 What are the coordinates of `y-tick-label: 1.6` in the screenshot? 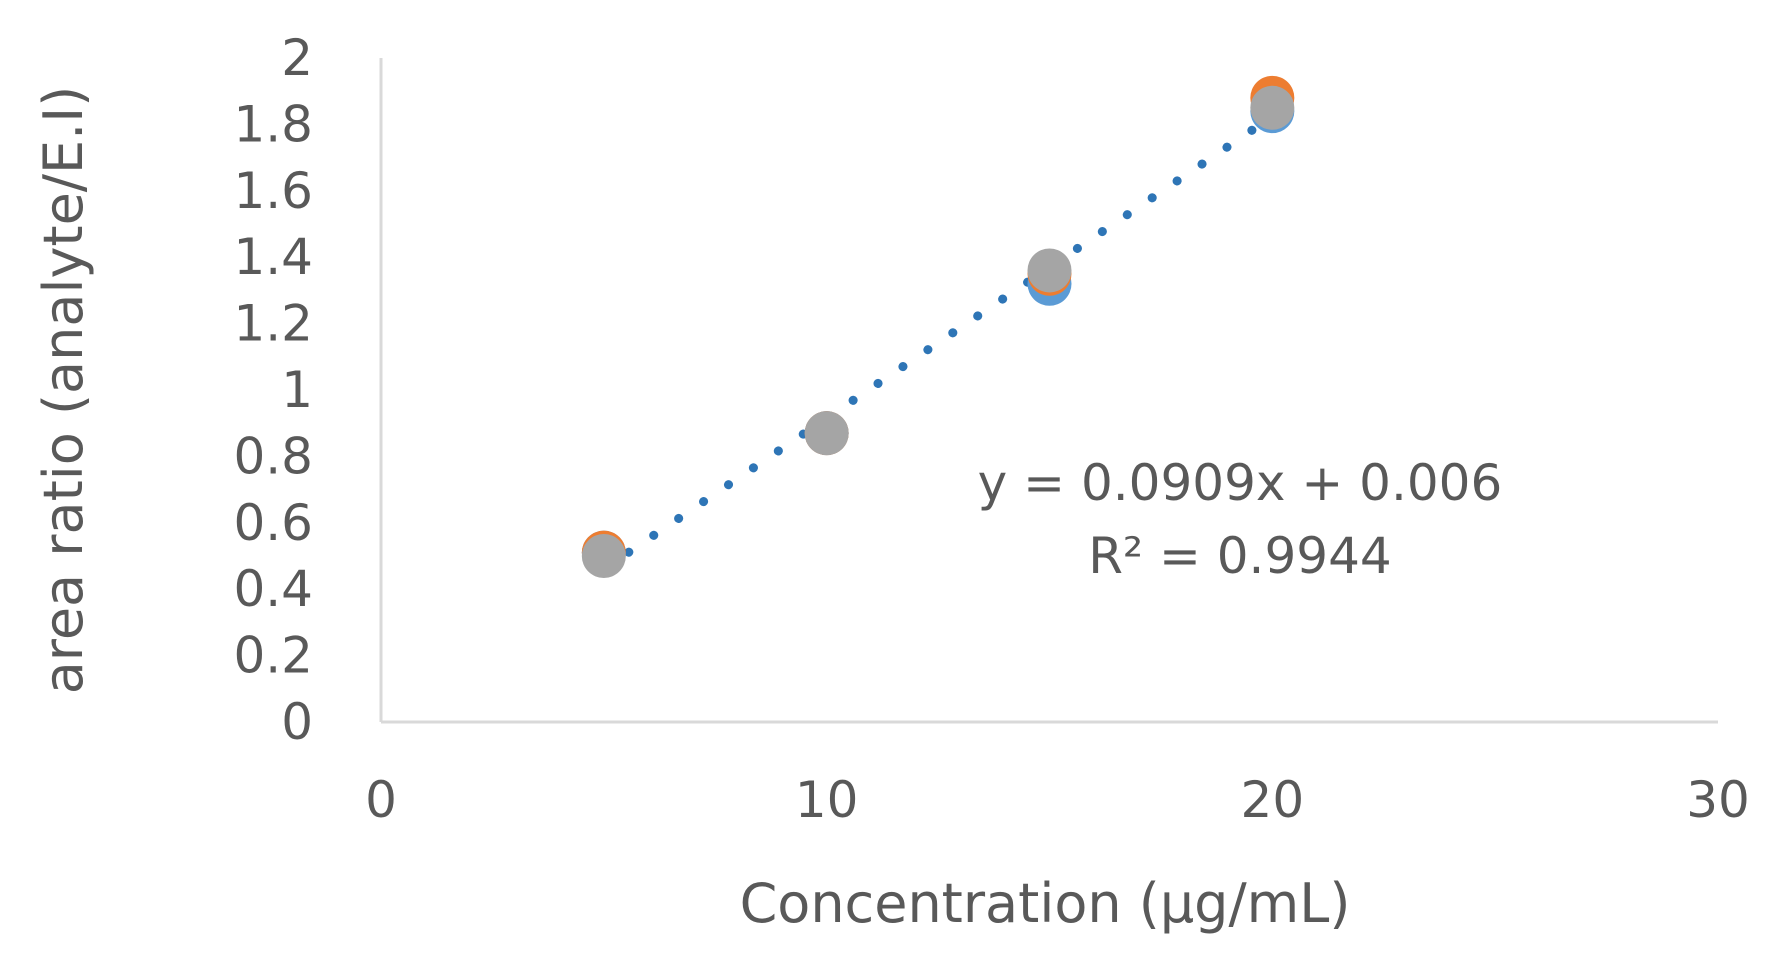 It's located at (273, 191).